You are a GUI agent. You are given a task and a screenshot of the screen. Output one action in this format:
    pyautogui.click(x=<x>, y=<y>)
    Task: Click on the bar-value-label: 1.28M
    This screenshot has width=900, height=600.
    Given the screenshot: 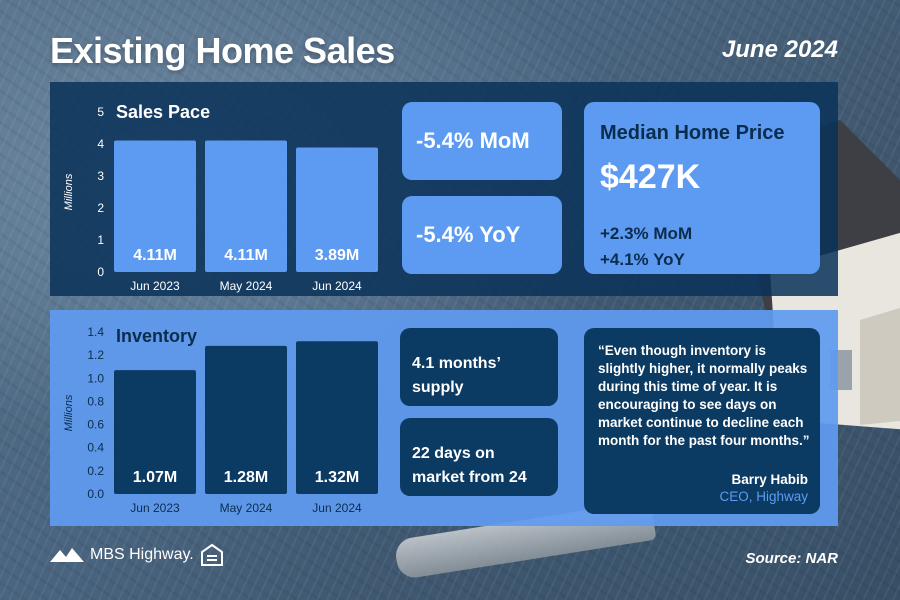 What is the action you would take?
    pyautogui.click(x=246, y=477)
    